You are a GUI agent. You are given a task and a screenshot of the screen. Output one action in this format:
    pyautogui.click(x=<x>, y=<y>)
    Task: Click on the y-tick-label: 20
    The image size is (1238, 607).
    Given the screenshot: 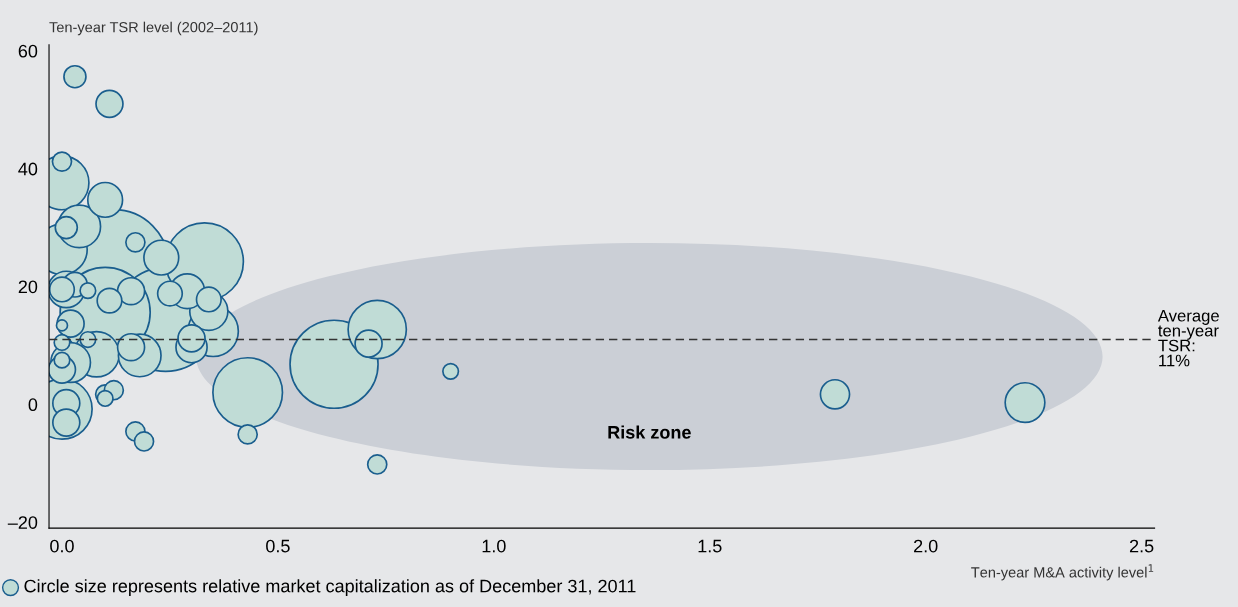 What is the action you would take?
    pyautogui.click(x=28, y=287)
    